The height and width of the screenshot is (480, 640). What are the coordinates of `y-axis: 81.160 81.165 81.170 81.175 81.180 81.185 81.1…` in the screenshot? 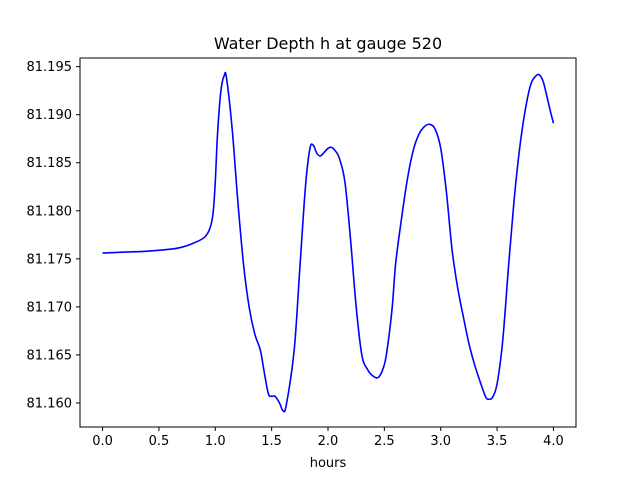 It's located at (53, 235).